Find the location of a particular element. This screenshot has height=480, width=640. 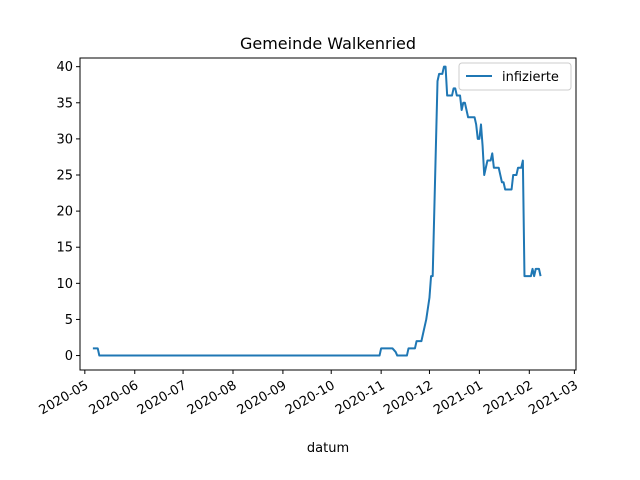

legend-label-infizierte: infizierte is located at coordinates (530, 77).